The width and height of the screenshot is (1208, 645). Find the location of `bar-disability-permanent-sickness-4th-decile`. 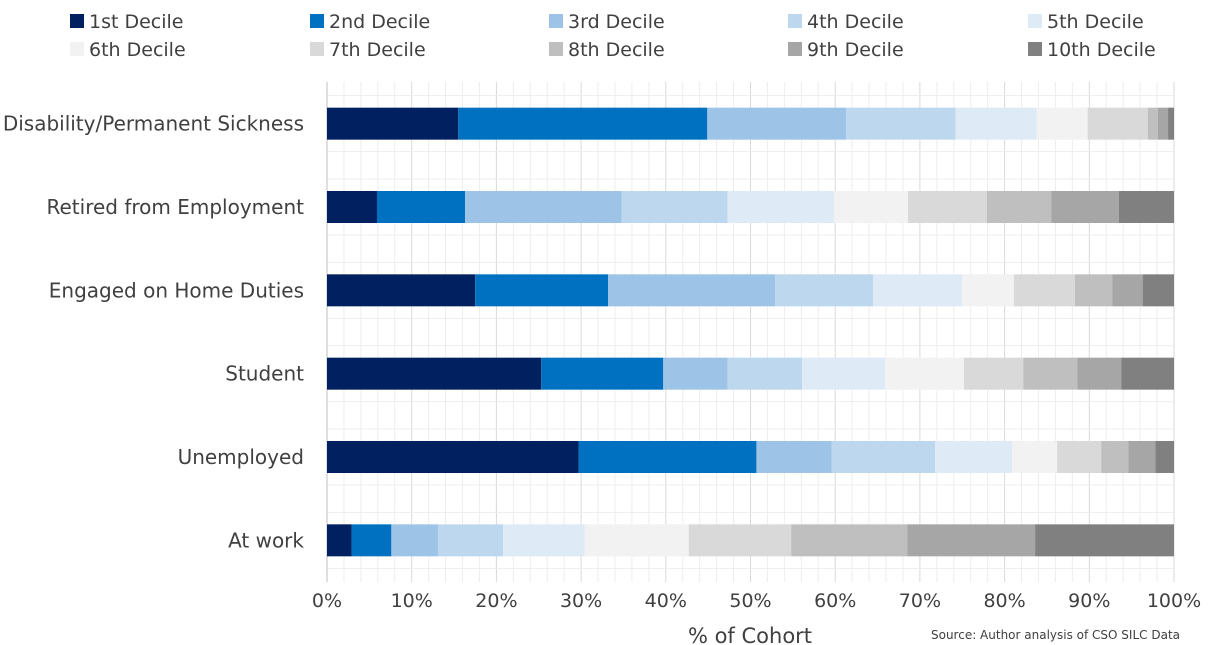

bar-disability-permanent-sickness-4th-decile is located at coordinates (901, 123).